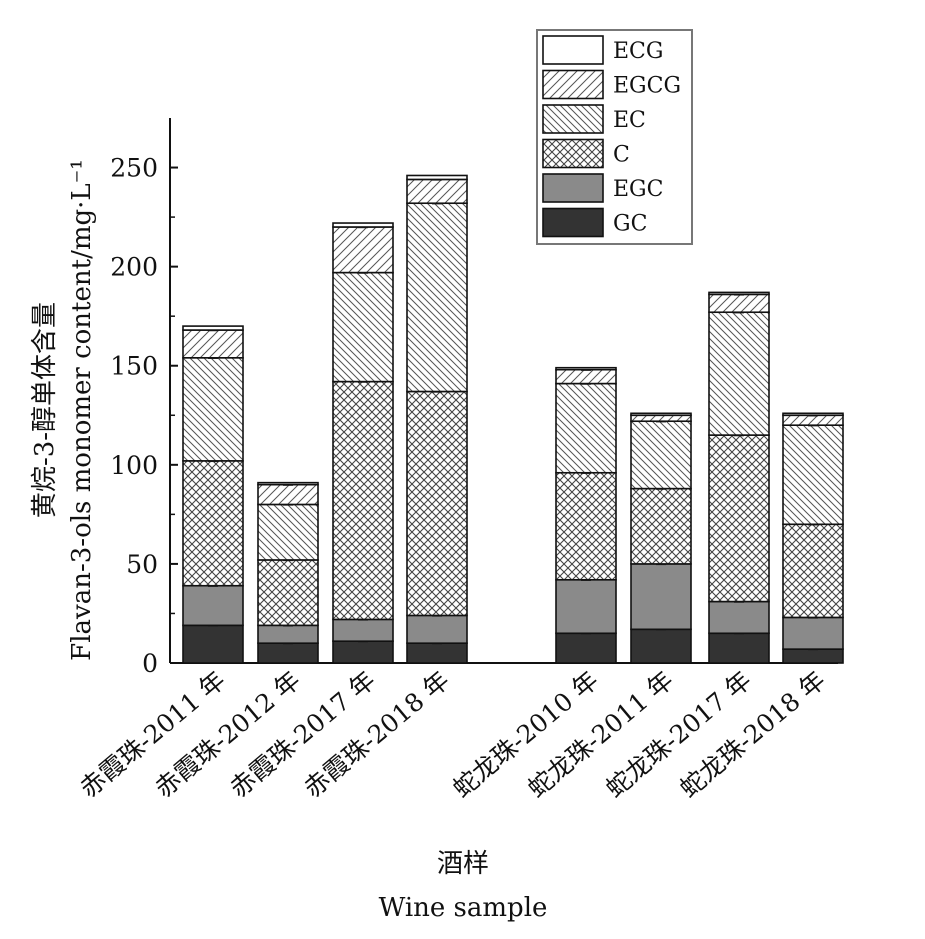 The width and height of the screenshot is (925, 939). What do you see at coordinates (629, 120) in the screenshot?
I see `legend-label: EC` at bounding box center [629, 120].